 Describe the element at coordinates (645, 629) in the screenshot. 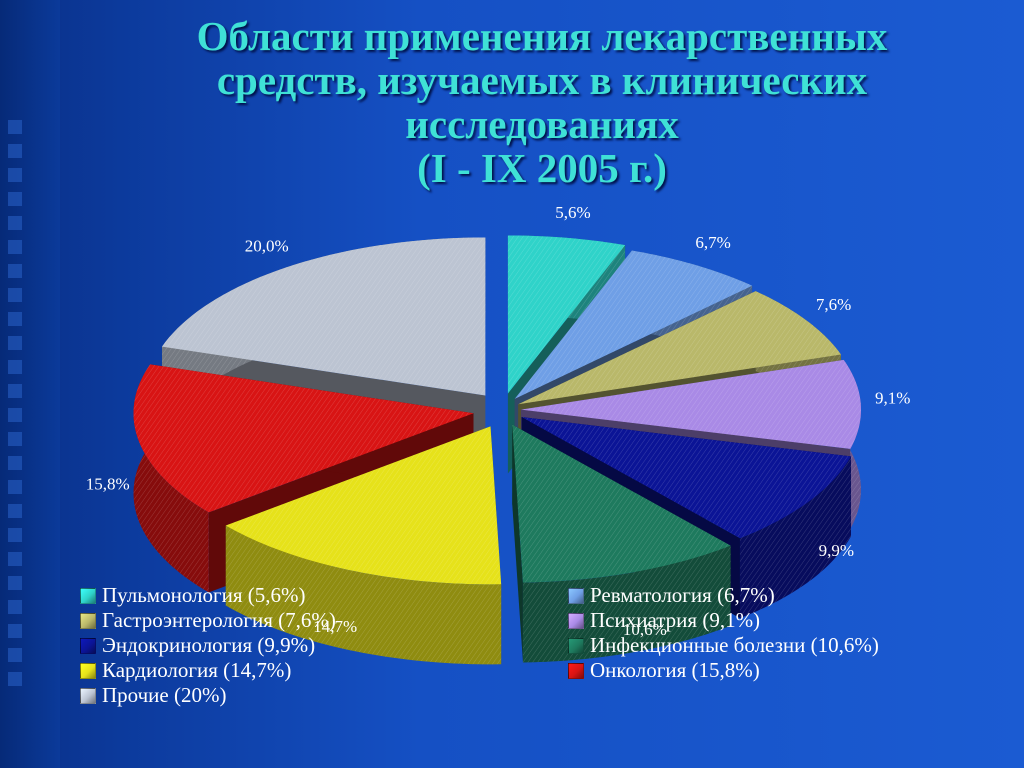

I see `pie-slice-label-6: 10,6%` at that location.